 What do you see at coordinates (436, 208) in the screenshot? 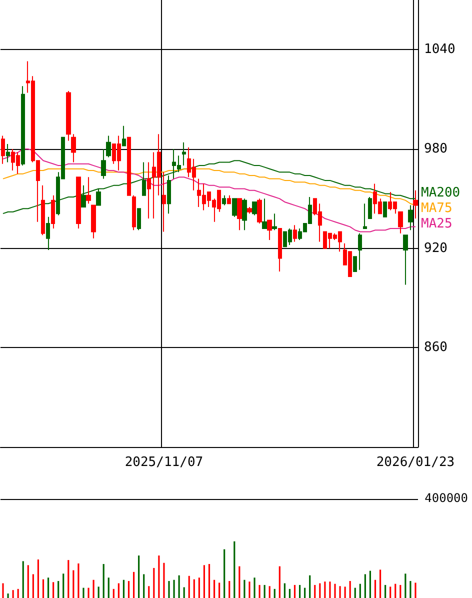
I see `series-label: MA75` at bounding box center [436, 208].